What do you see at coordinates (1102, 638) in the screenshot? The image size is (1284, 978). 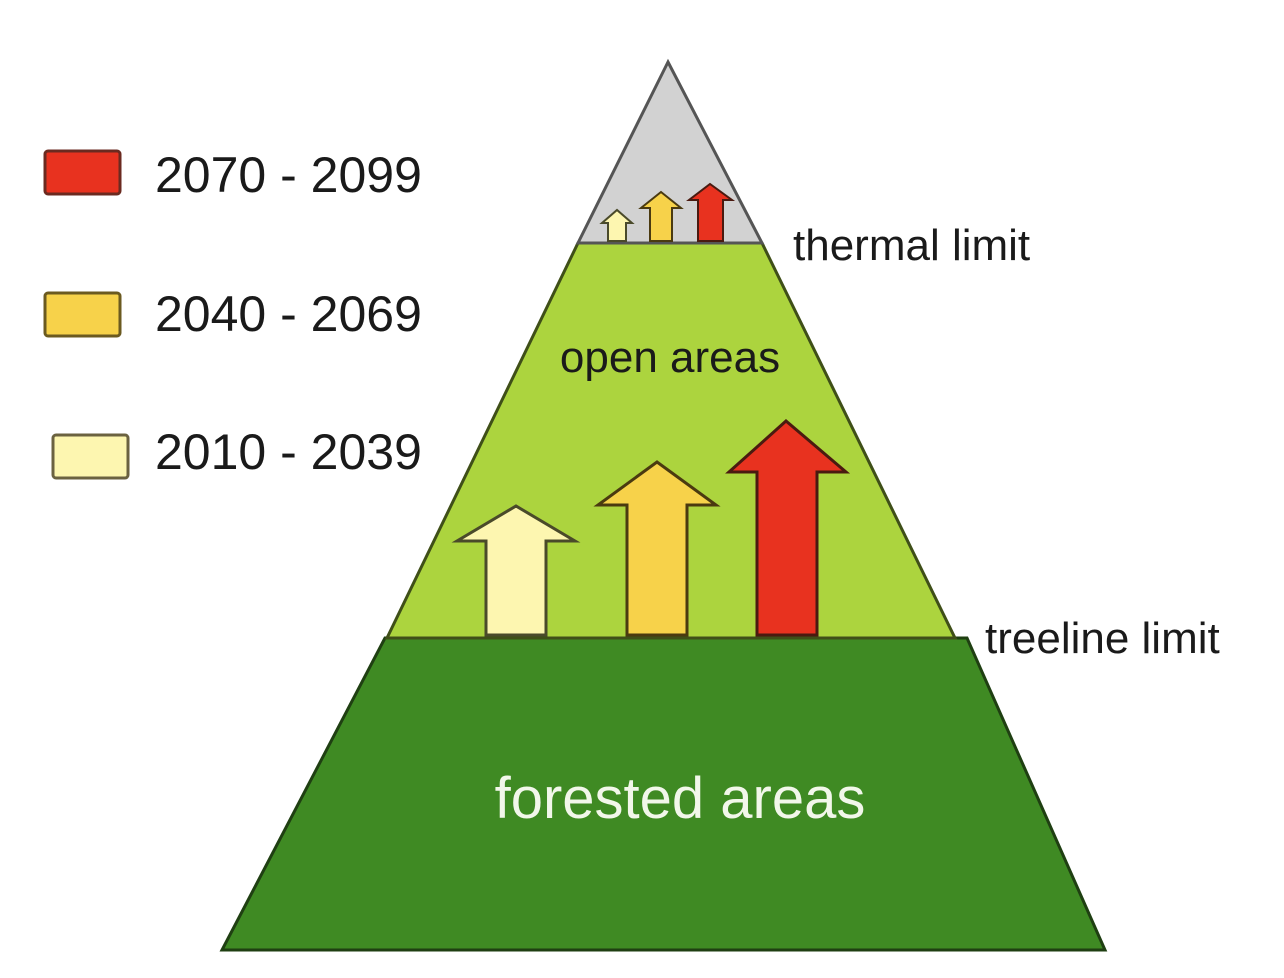 I see `treeline-limit-label: treeline limit` at bounding box center [1102, 638].